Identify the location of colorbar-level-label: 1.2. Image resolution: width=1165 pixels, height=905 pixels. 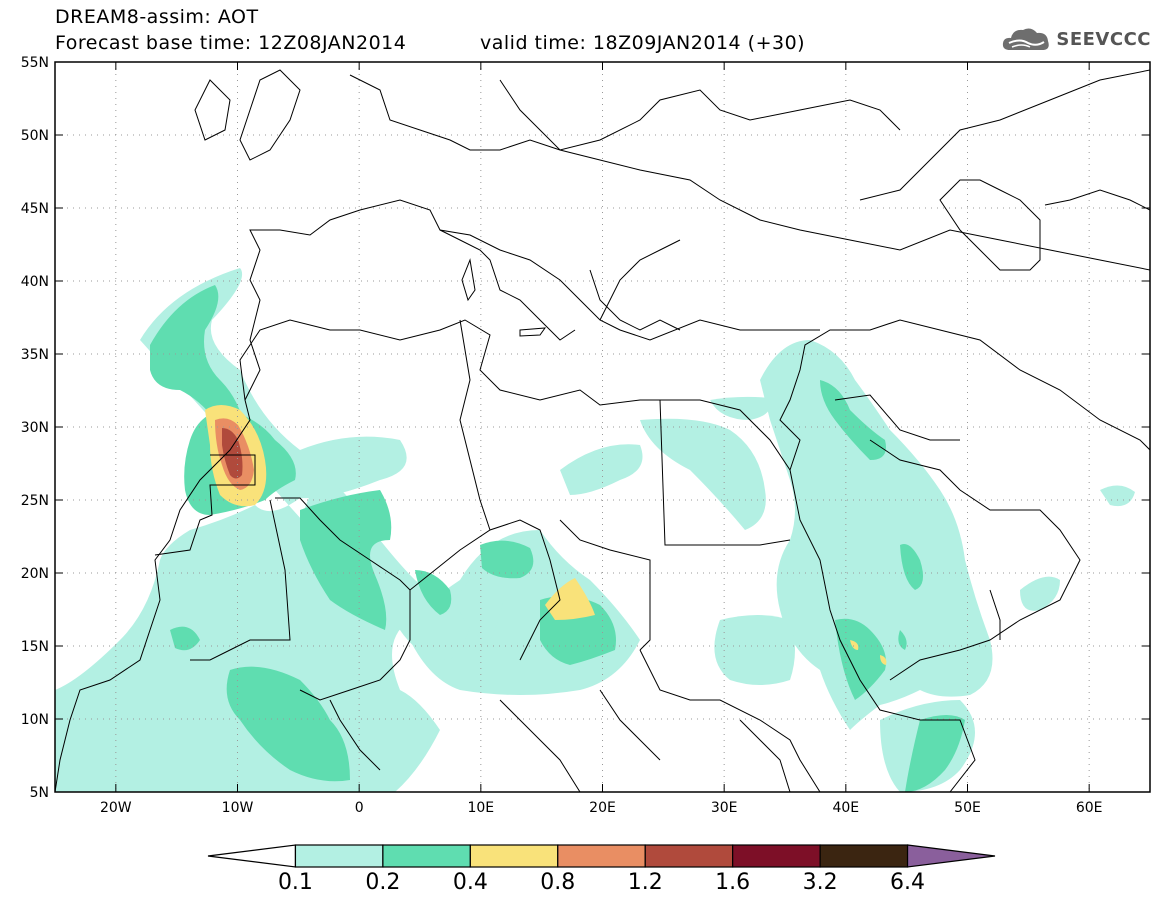
(645, 882).